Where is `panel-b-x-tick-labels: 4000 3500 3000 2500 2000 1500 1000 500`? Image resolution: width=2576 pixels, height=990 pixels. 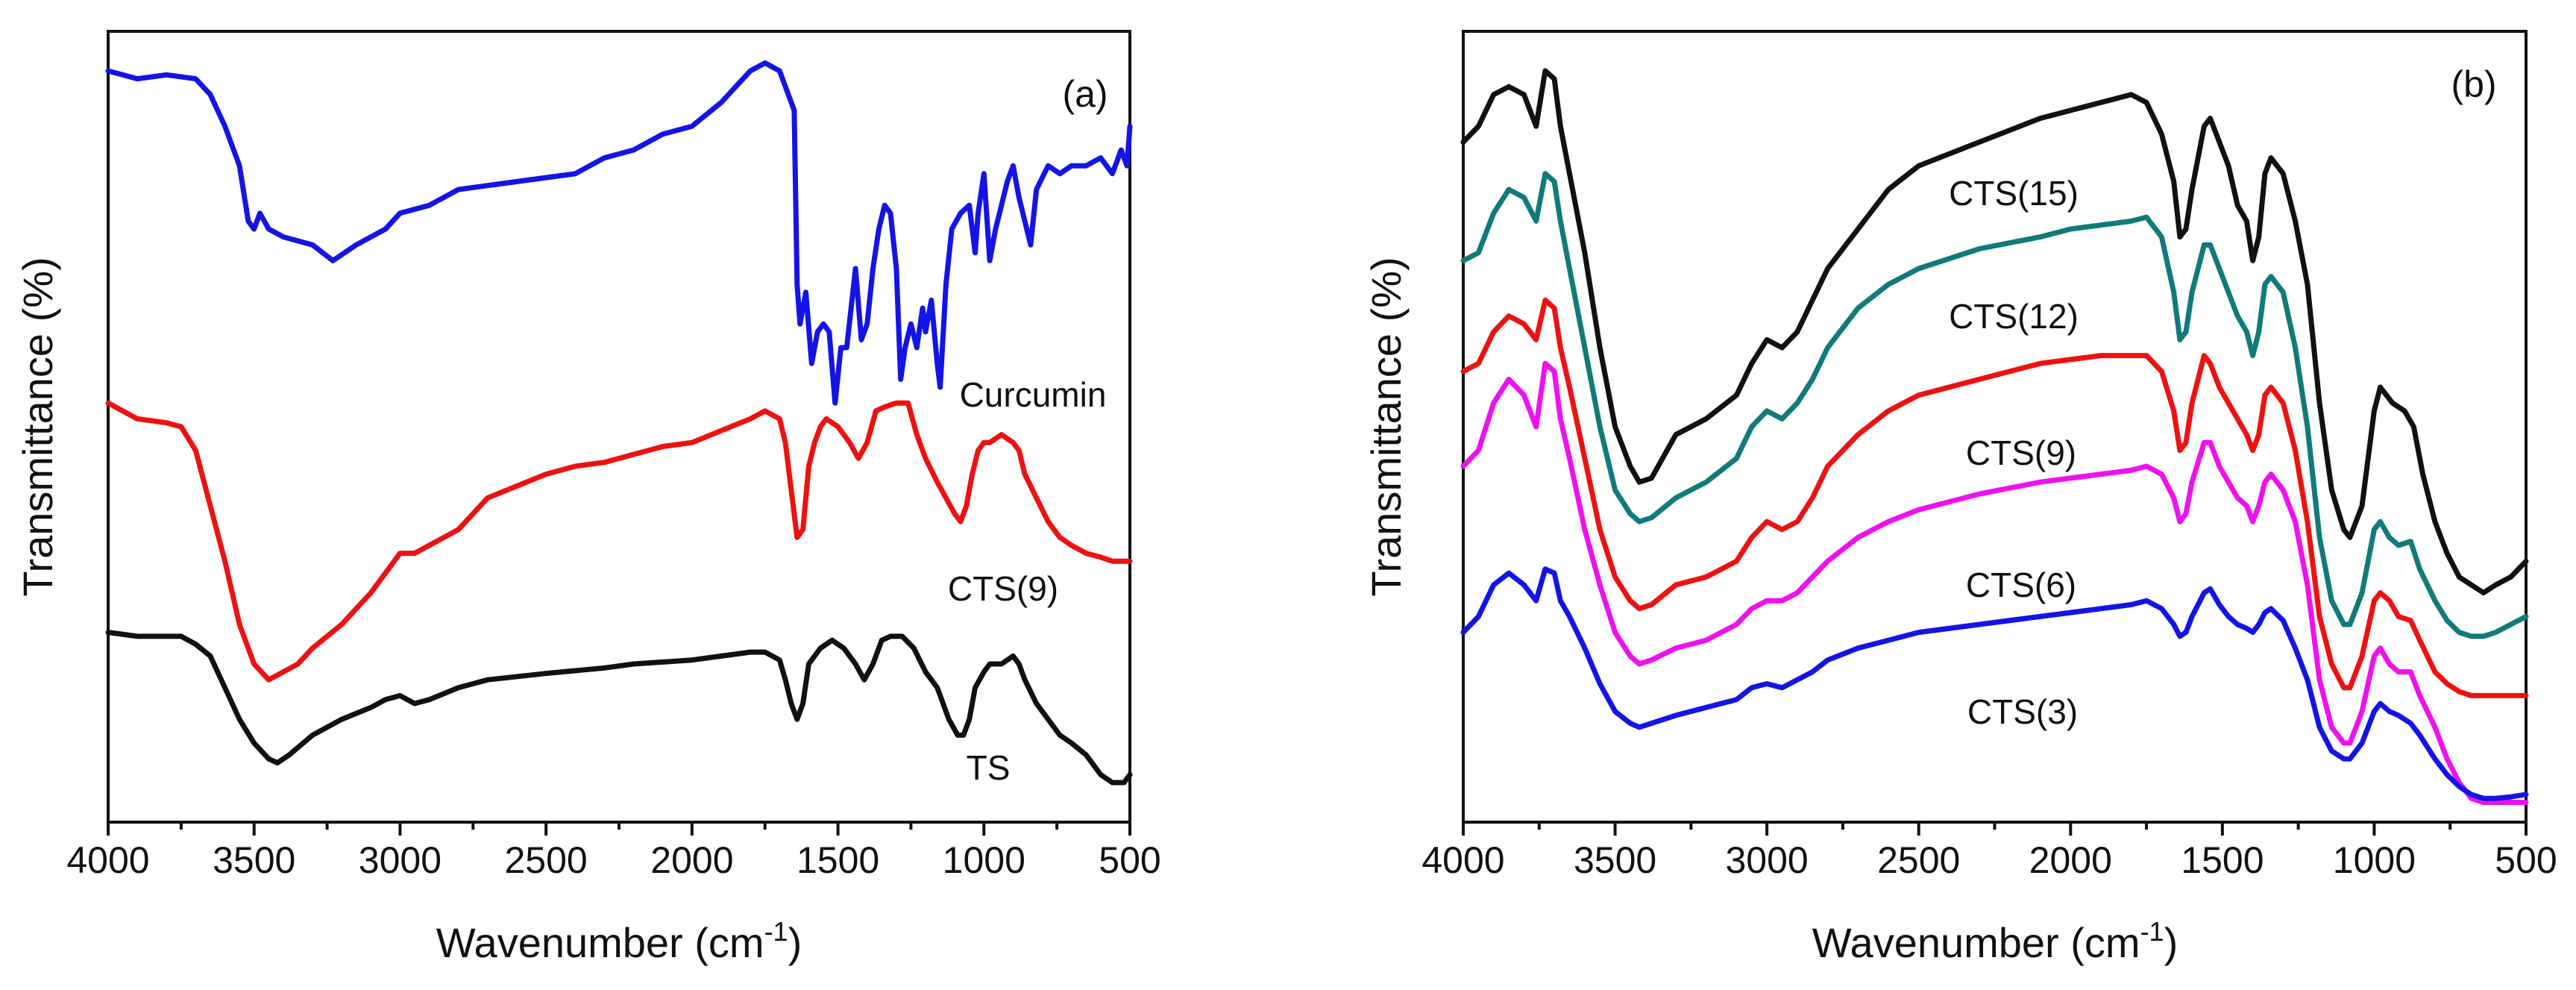
panel-b-x-tick-labels: 4000 3500 3000 2500 2000 1500 1000 500 is located at coordinates (1989, 860).